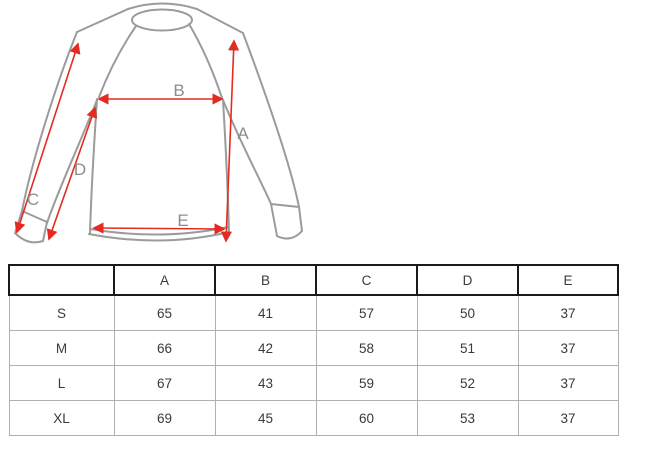  What do you see at coordinates (80, 169) in the screenshot?
I see `measurement-label-d: D` at bounding box center [80, 169].